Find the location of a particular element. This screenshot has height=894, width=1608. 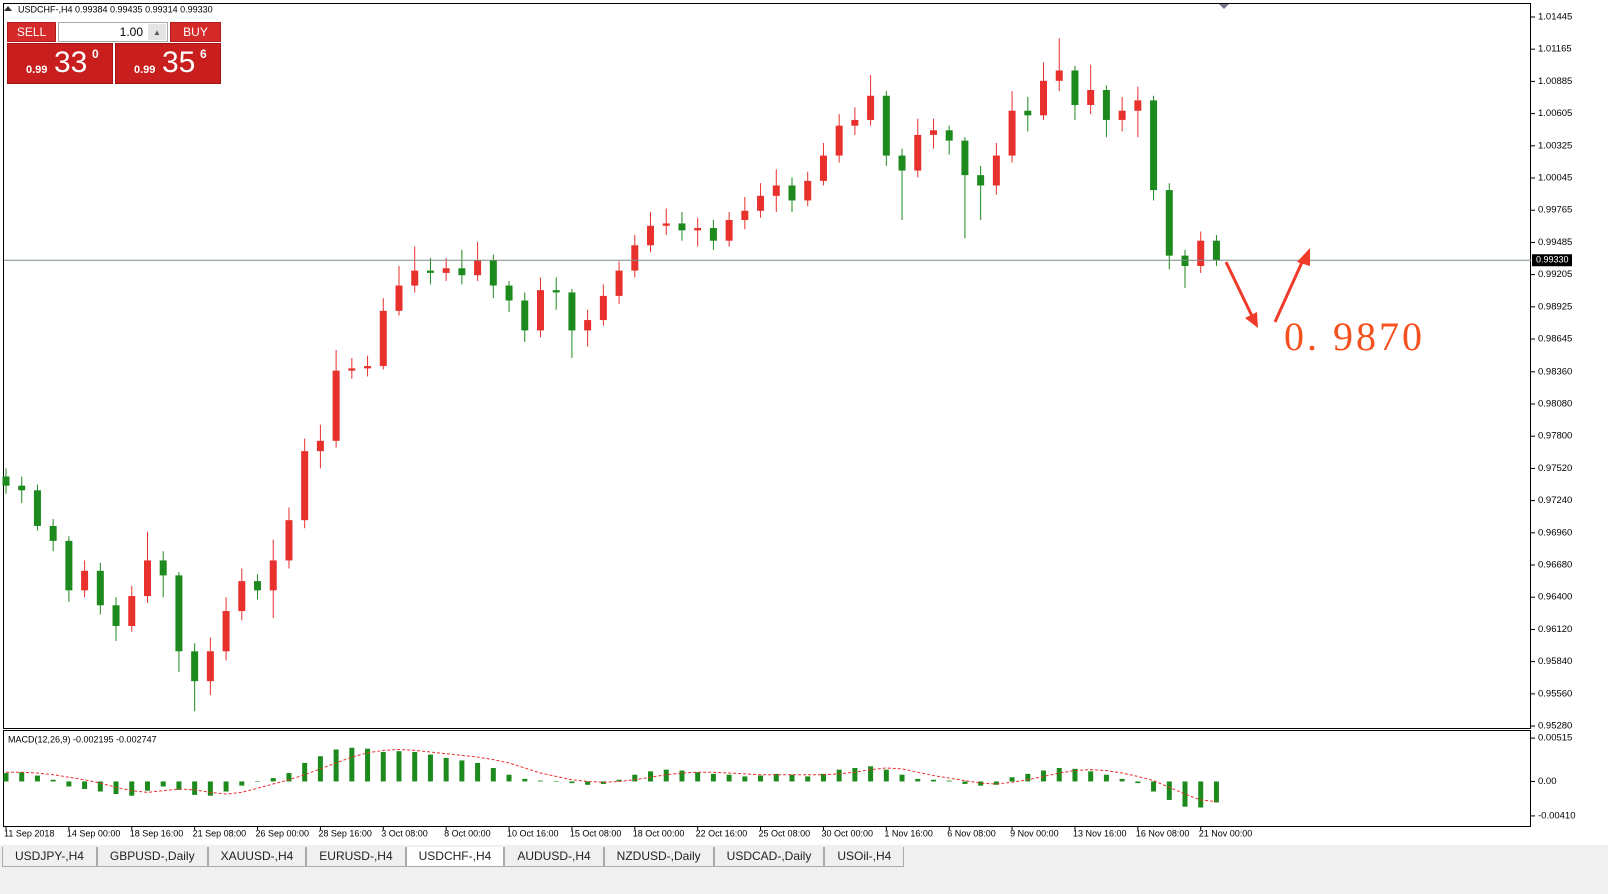

chart-tab: AUDUSD-,H4 is located at coordinates (554, 857).